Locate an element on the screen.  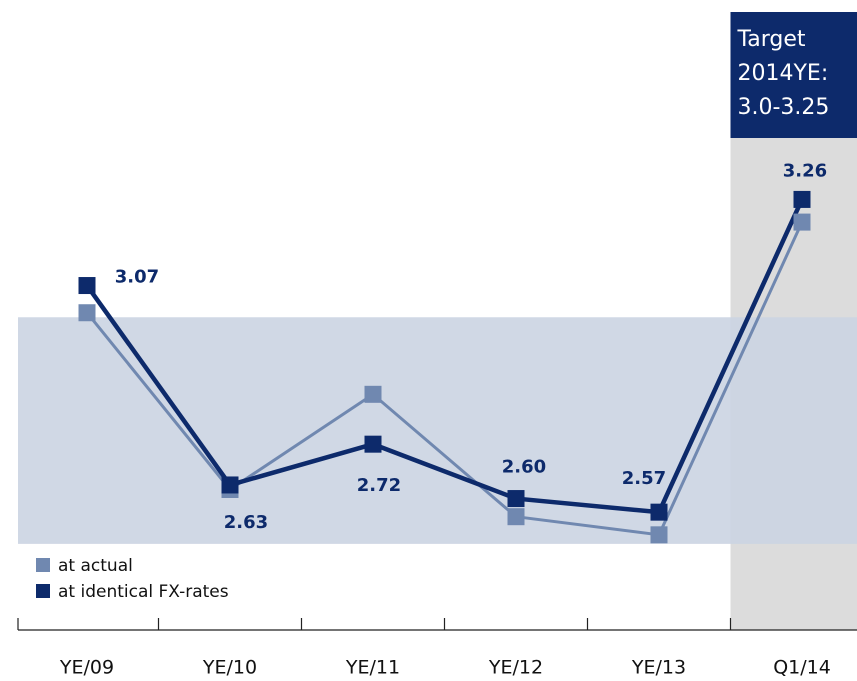
x-tick-label: YE/09 is located at coordinates (86, 668).